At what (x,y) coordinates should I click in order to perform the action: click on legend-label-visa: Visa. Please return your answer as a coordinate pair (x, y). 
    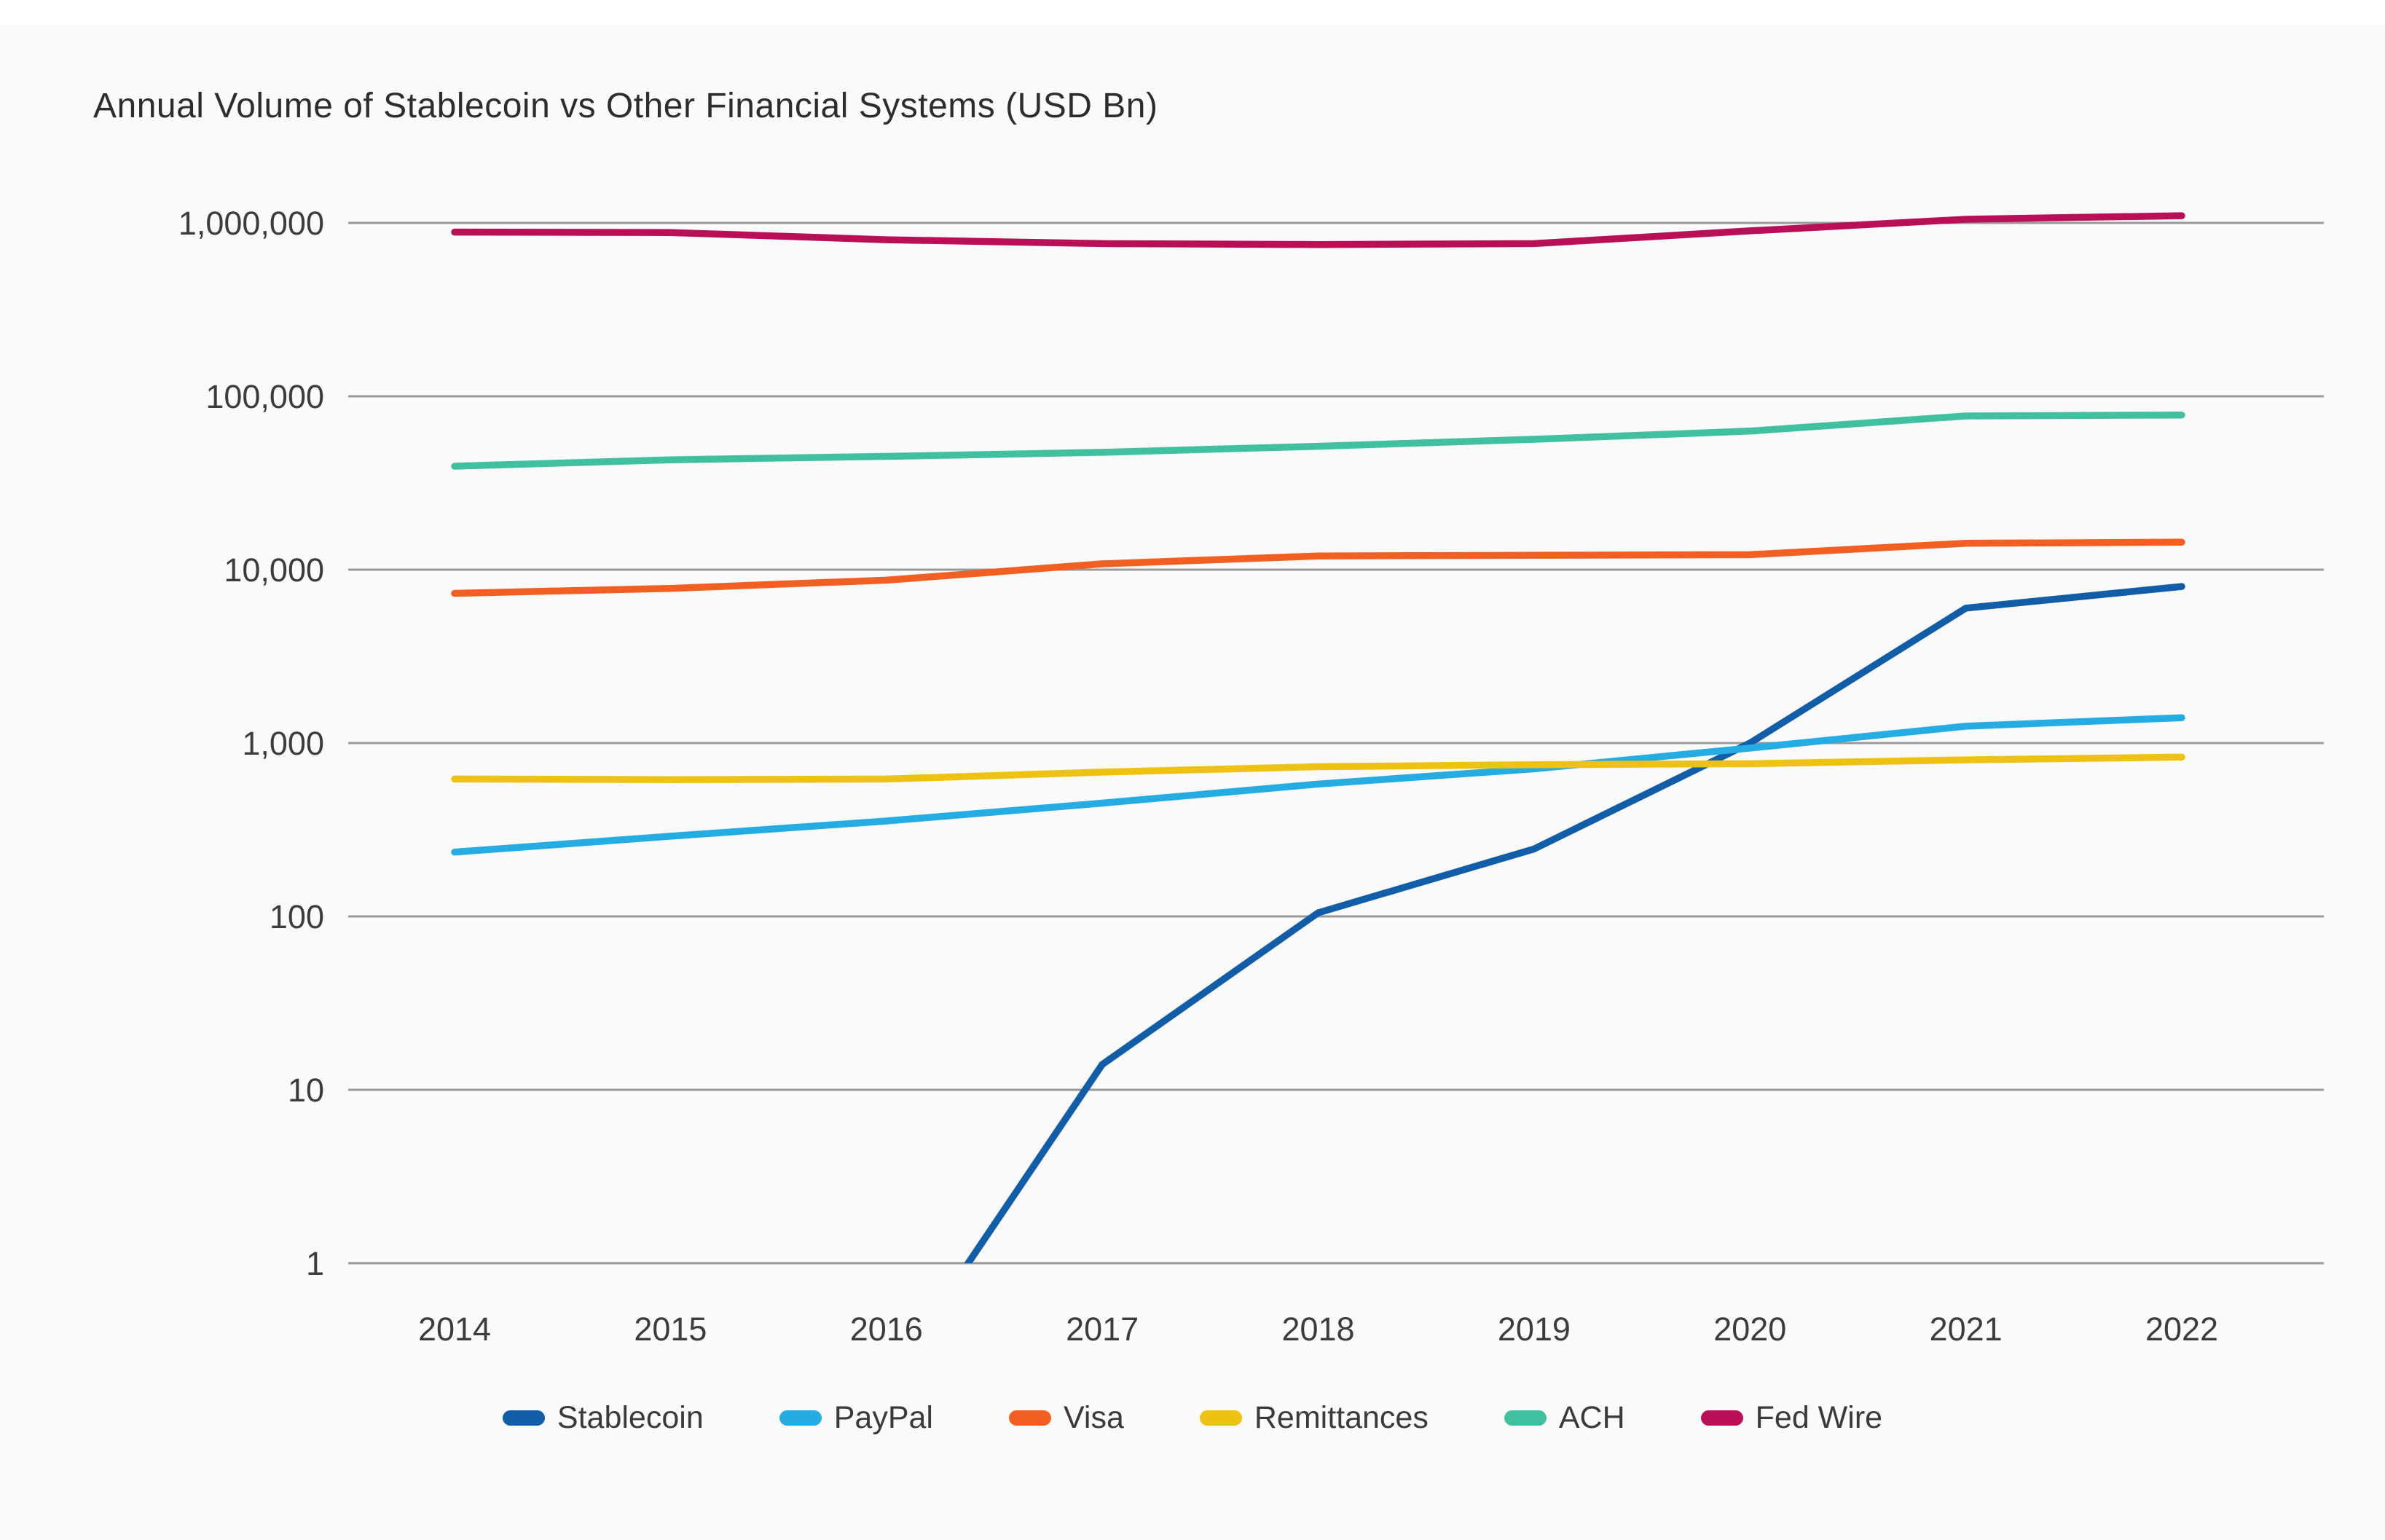
    Looking at the image, I should click on (1093, 1417).